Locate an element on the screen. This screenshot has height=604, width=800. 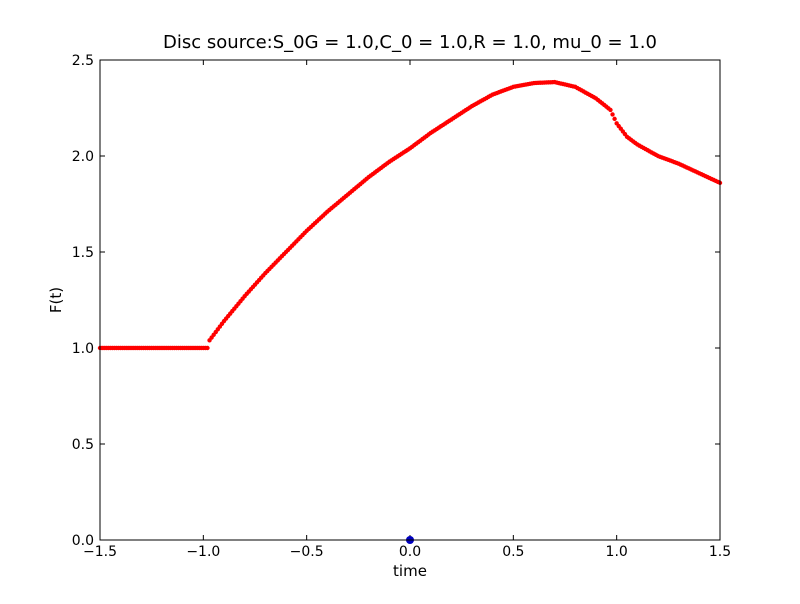
y-tick-label: 2.5 is located at coordinates (83, 61).